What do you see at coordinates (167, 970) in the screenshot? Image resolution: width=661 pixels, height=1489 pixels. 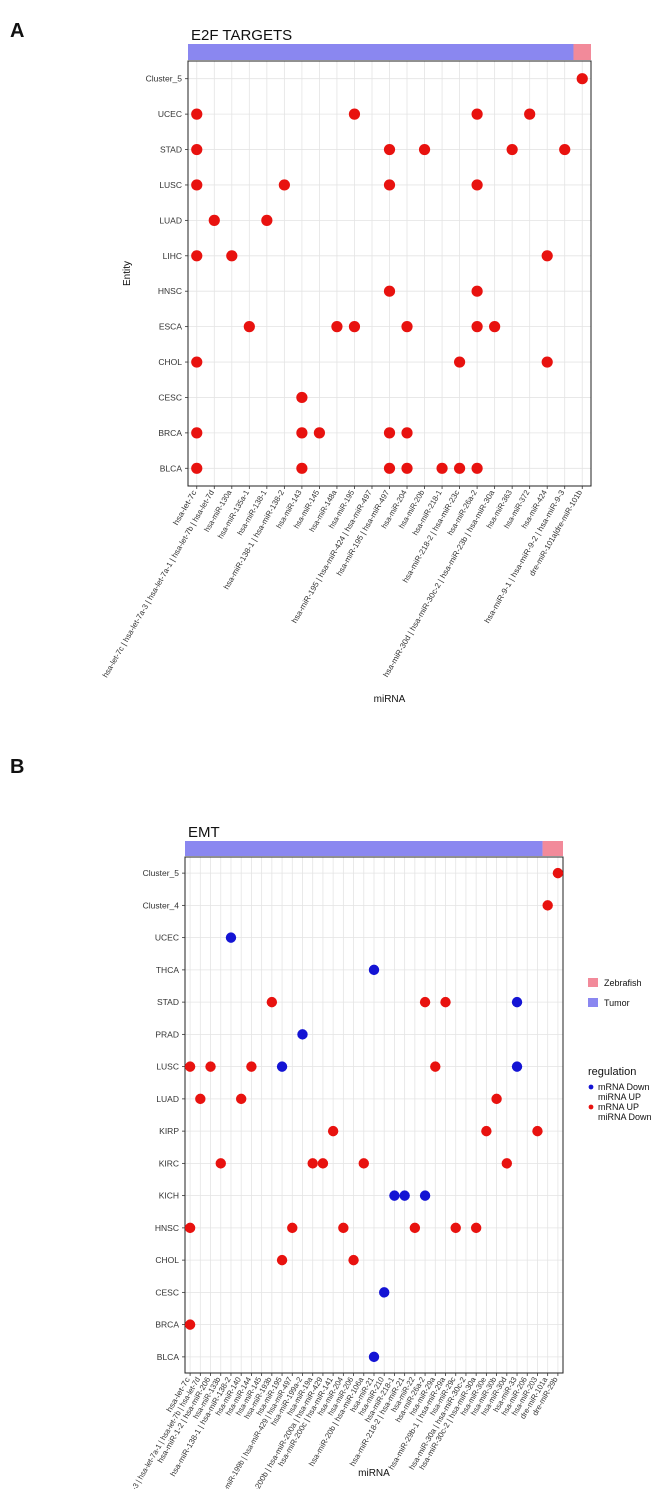 I see `y-tick-label: THCA` at bounding box center [167, 970].